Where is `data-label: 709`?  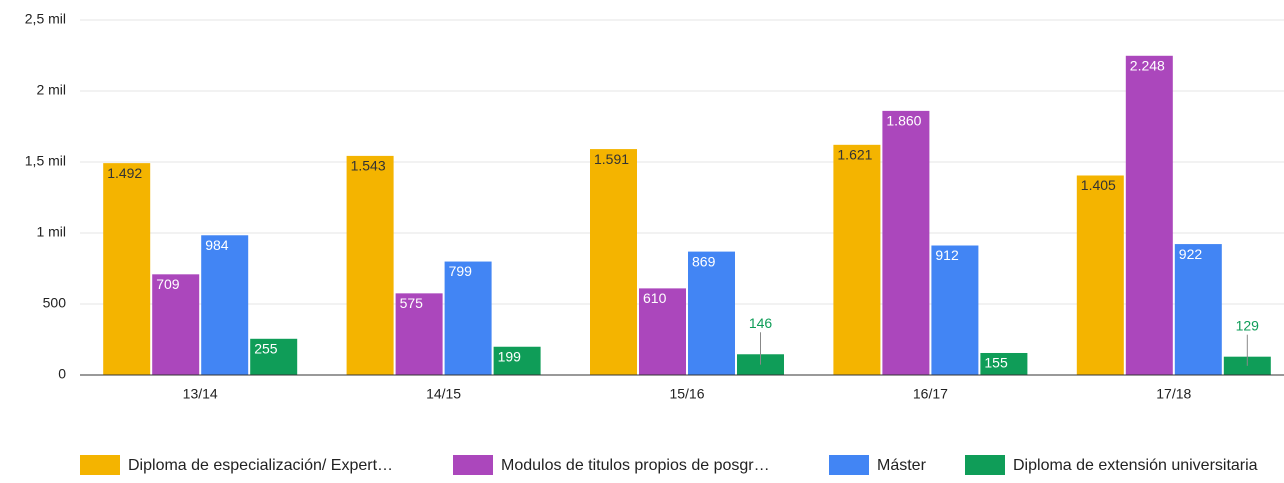 data-label: 709 is located at coordinates (168, 284).